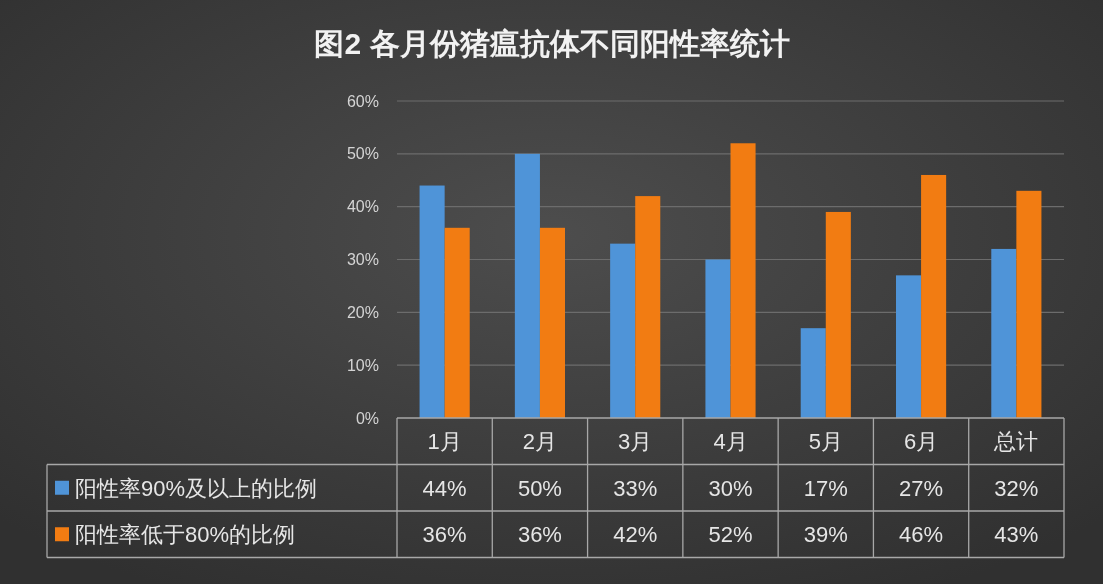  I want to click on y-tick-label: 30%, so click(362, 260).